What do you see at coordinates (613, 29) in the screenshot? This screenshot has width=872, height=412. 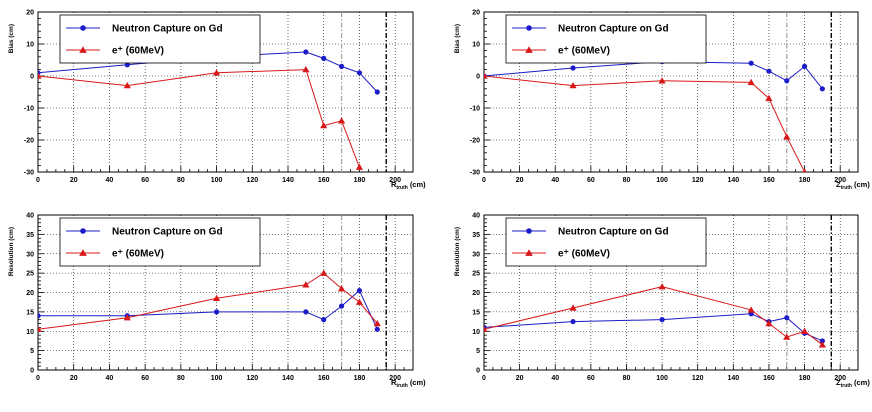 I see `legend-label: Neutron Capture on Gd` at bounding box center [613, 29].